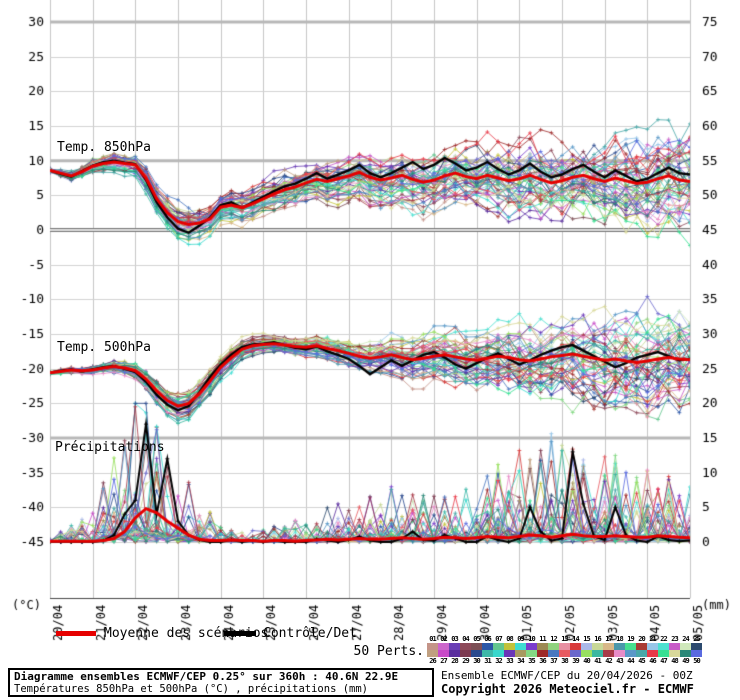  Describe the element at coordinates (455, 661) in the screenshot. I see `pert-number: 28` at that location.